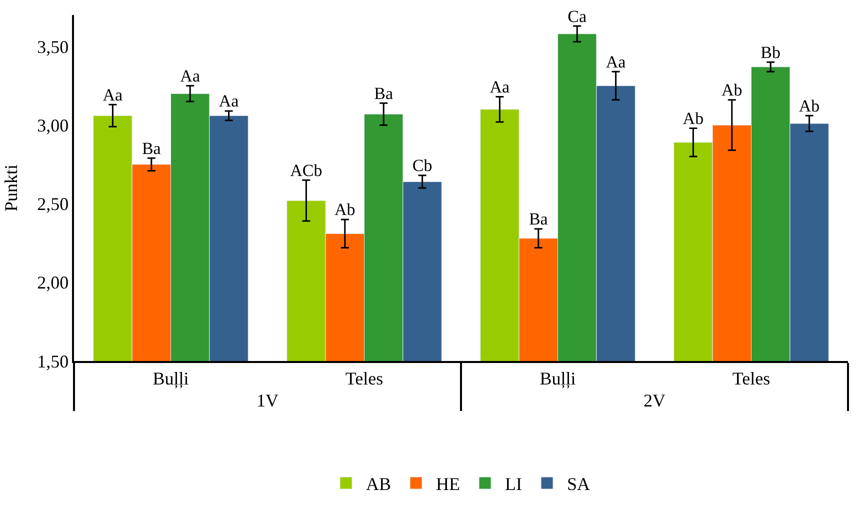  Describe the element at coordinates (53, 361) in the screenshot. I see `y-tick-label: 1,50` at that location.